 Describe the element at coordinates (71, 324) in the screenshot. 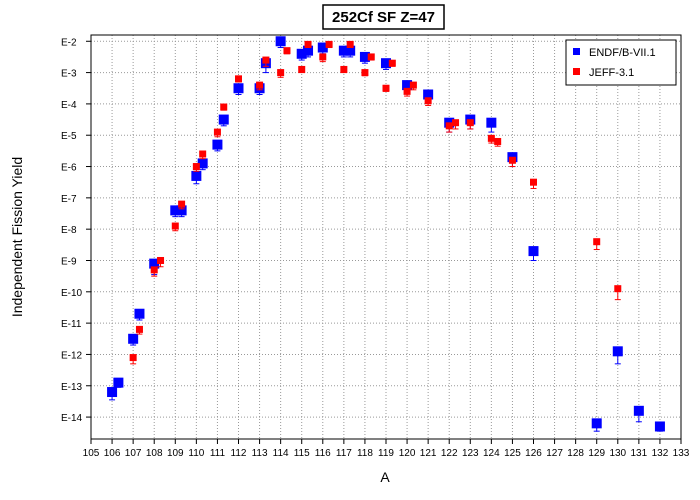

I see `y-tick-label: E-11` at that location.